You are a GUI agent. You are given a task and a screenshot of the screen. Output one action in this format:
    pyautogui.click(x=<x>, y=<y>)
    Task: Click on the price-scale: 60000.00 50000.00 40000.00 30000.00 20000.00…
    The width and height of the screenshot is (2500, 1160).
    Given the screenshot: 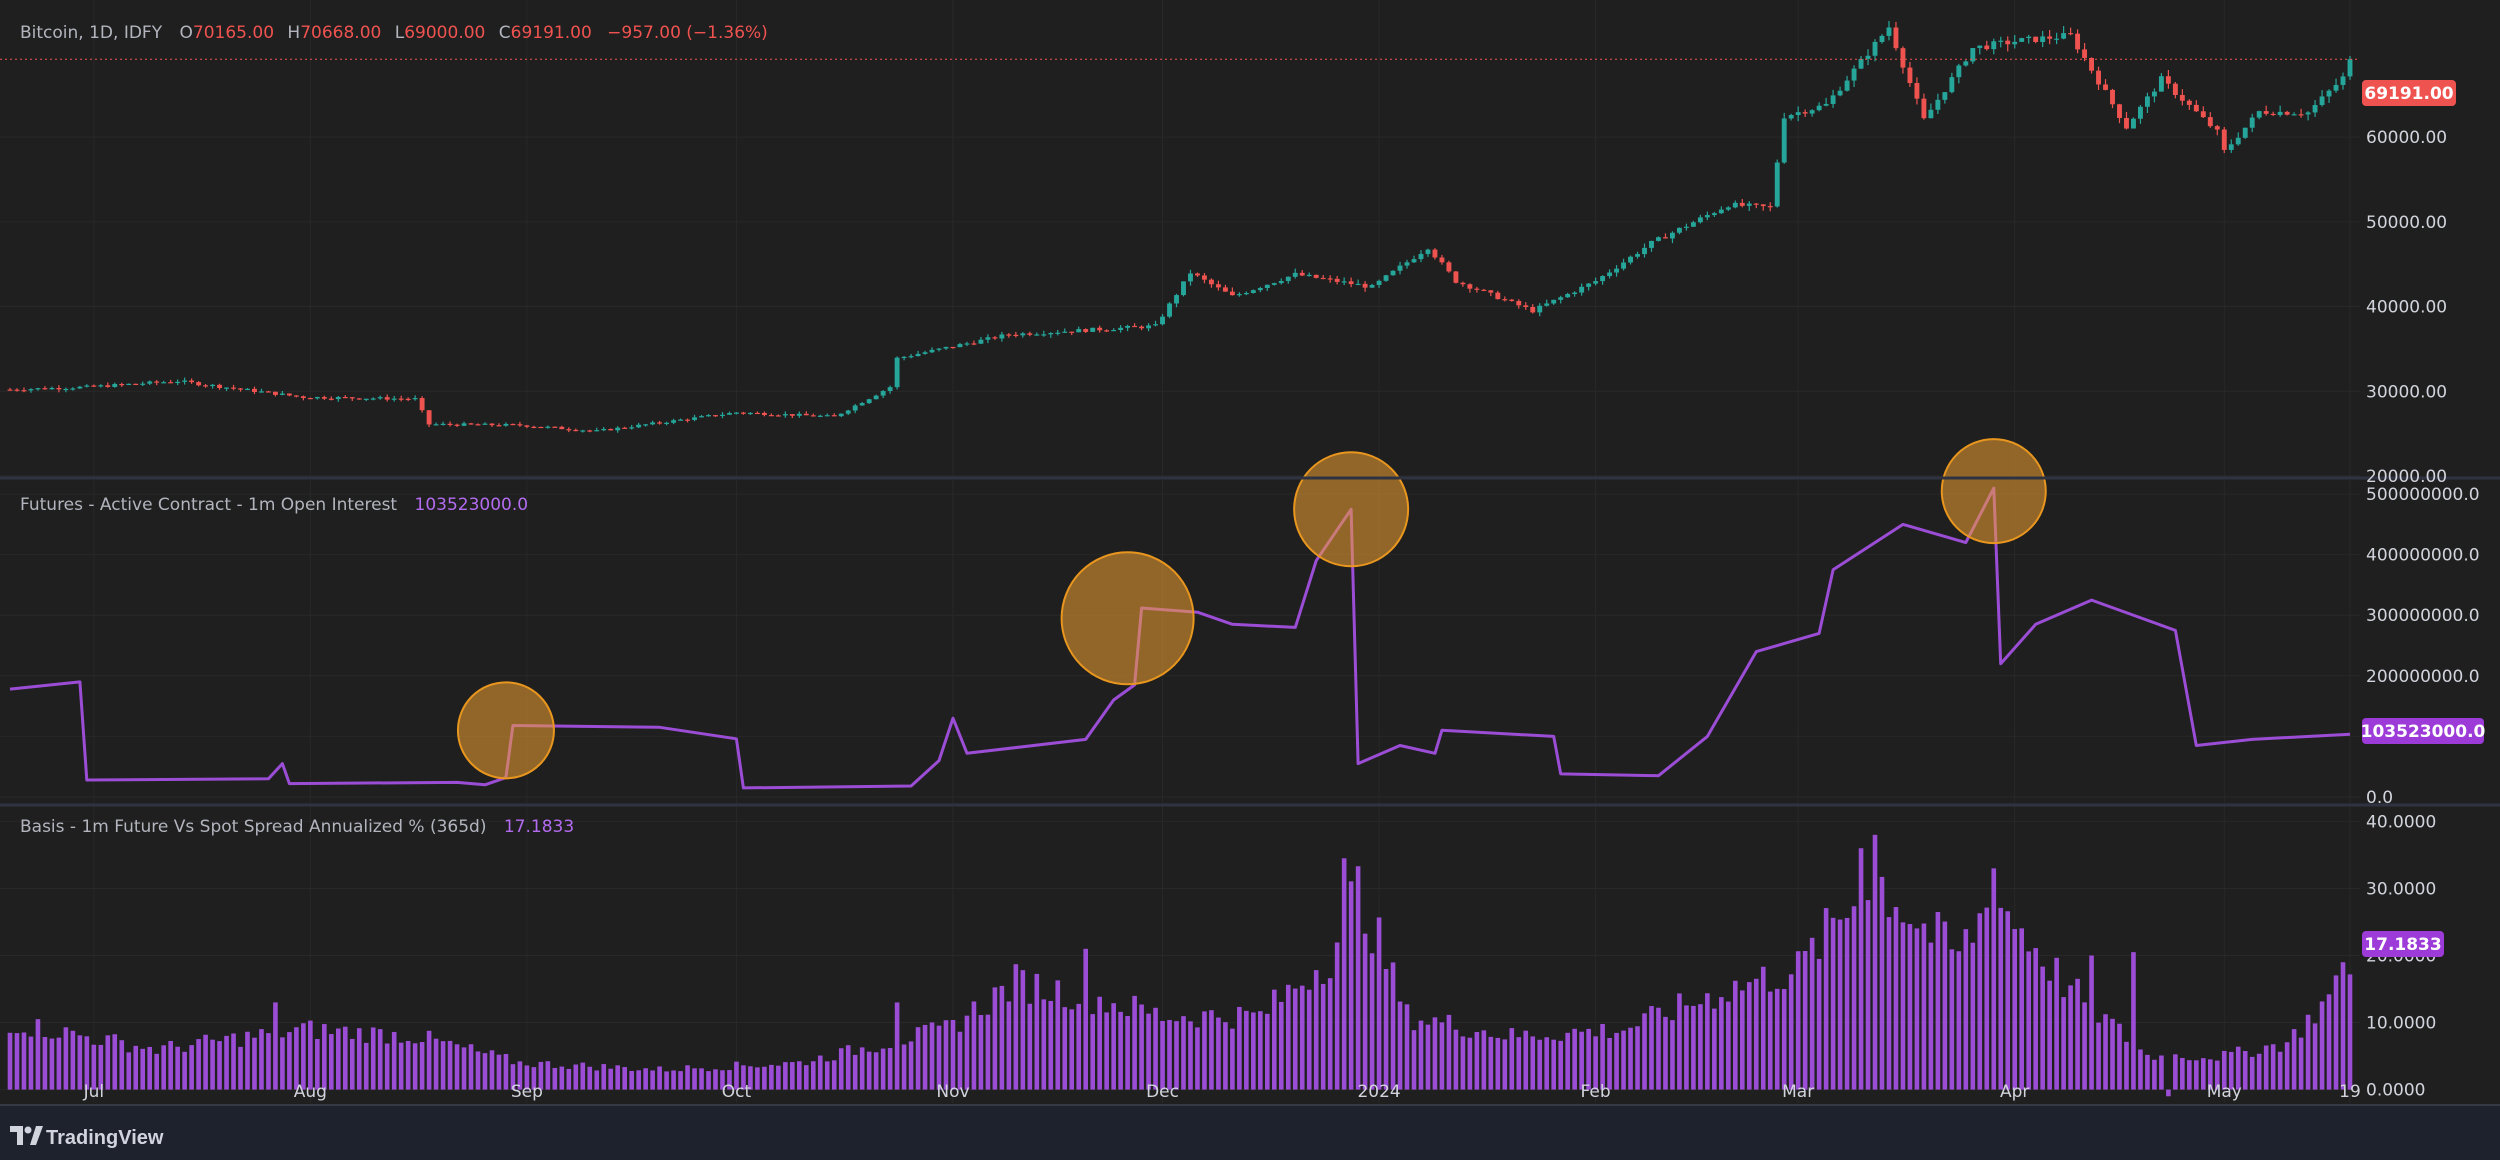 What is the action you would take?
    pyautogui.click(x=2423, y=614)
    